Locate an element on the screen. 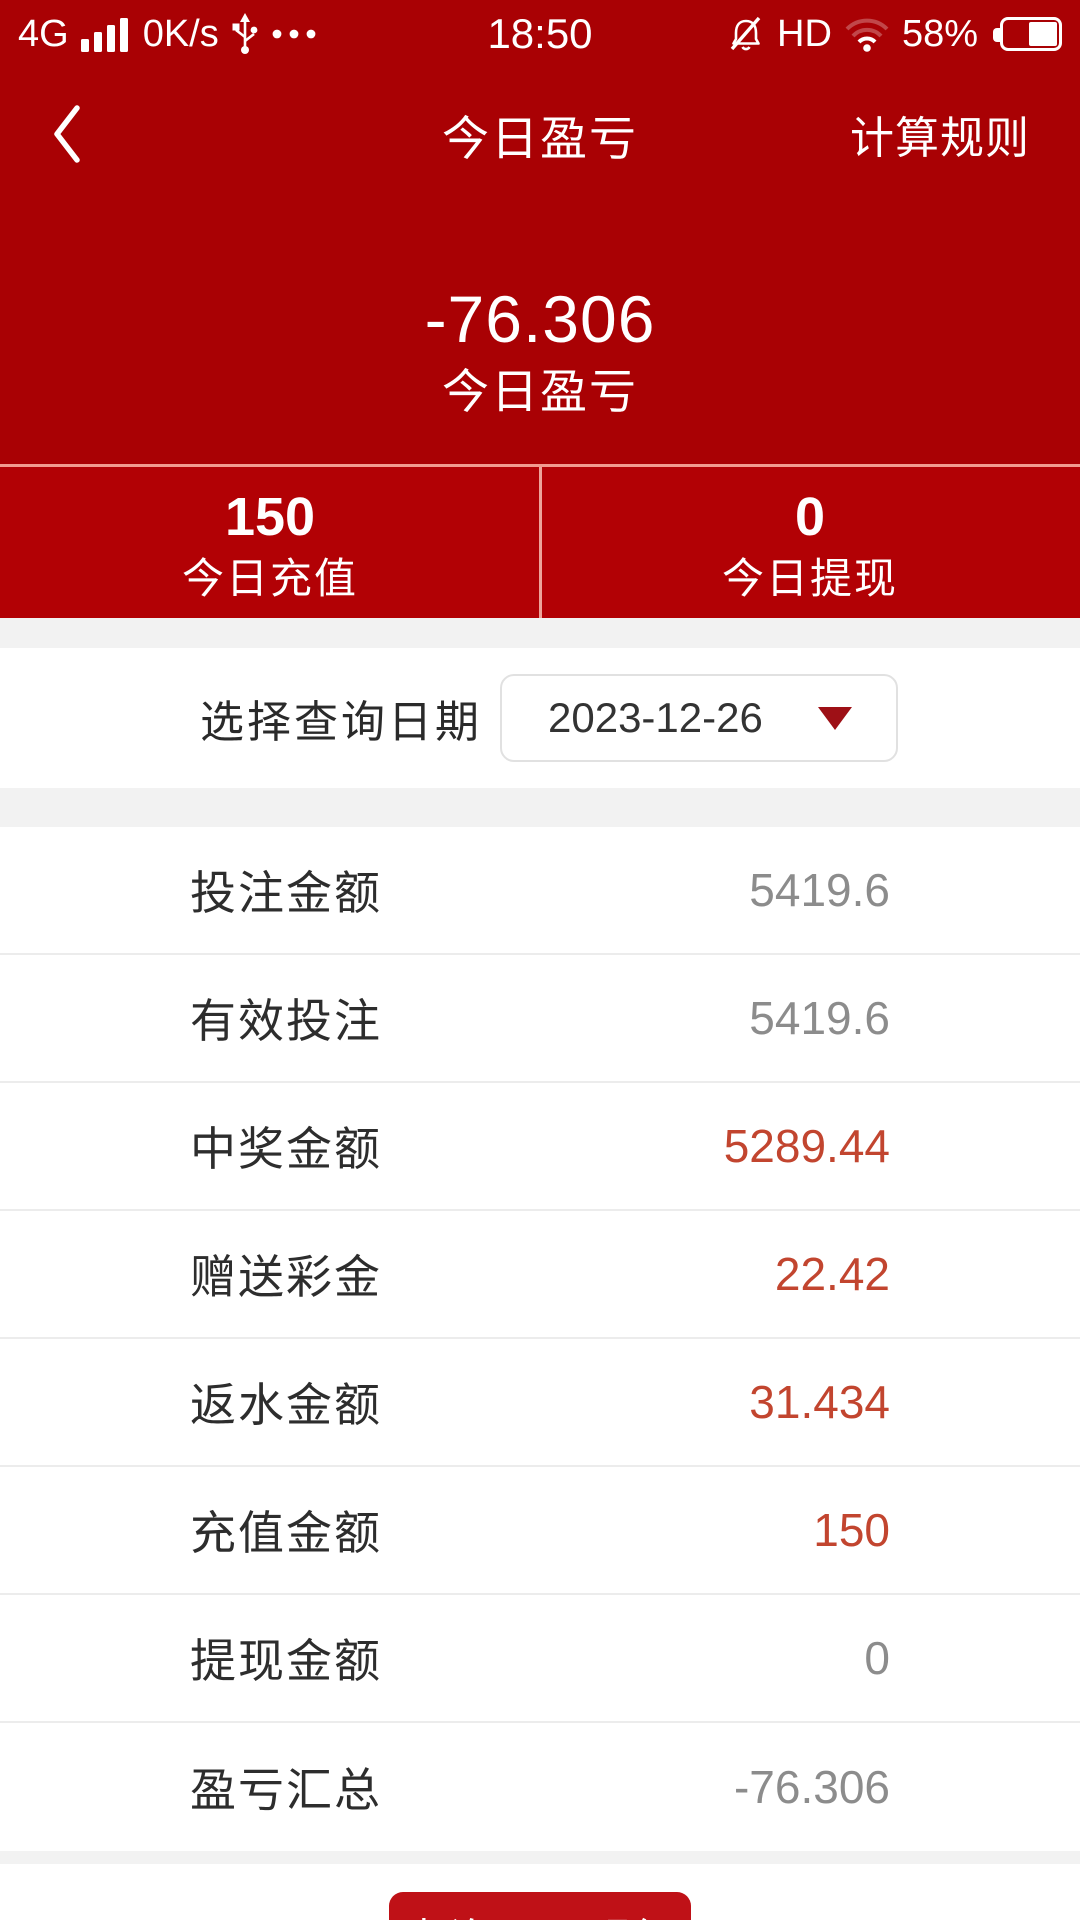 This screenshot has height=1920, width=1080. table-row: 有效投注 5419.6 is located at coordinates (540, 1019).